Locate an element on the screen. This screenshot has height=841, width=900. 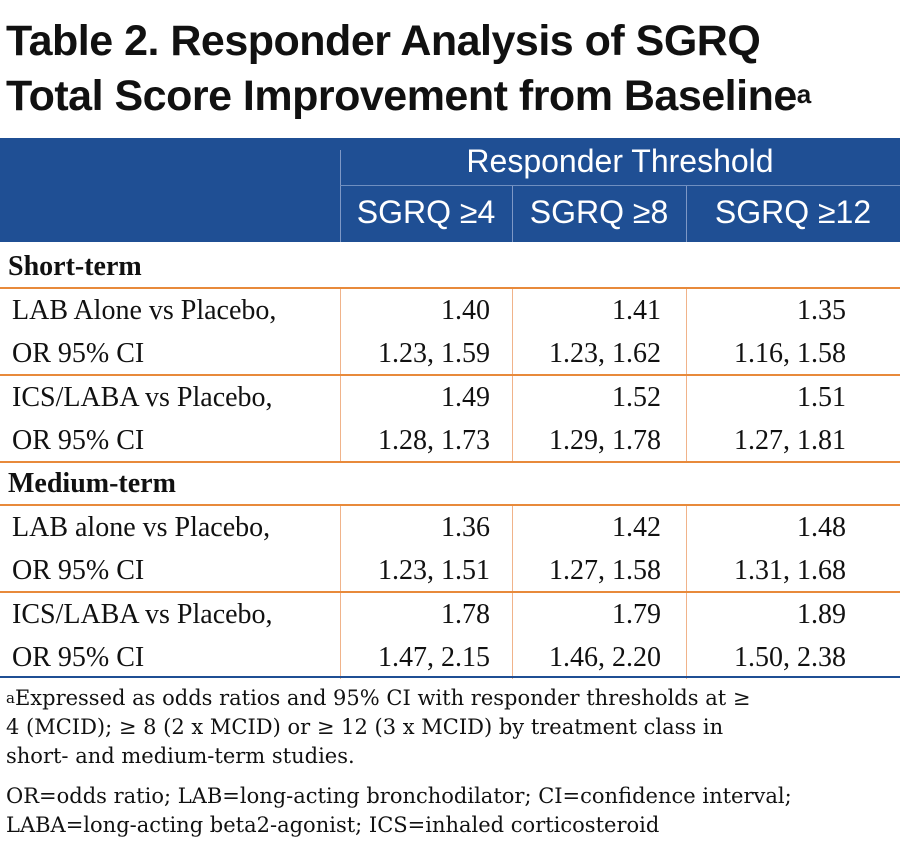
confidence-interval: 1.23, 1.51 is located at coordinates (434, 570).